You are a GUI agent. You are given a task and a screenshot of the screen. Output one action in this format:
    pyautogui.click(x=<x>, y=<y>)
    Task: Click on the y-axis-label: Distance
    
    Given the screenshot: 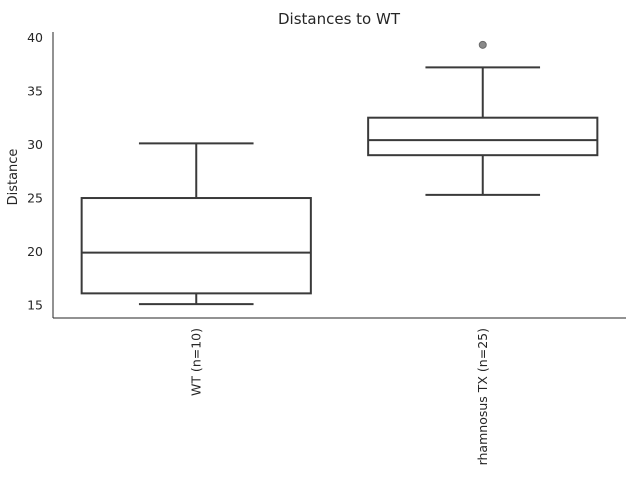 What is the action you would take?
    pyautogui.click(x=13, y=177)
    